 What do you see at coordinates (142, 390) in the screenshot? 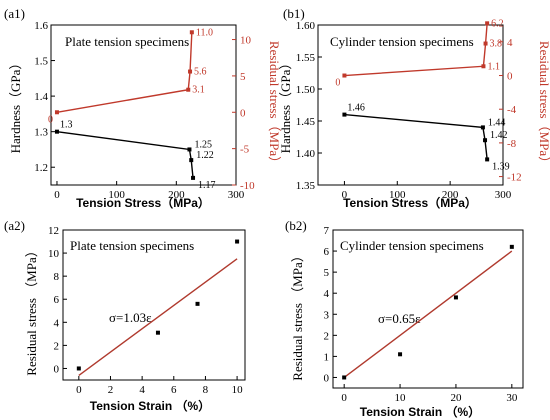
I see `x-tick-label: 4` at bounding box center [142, 390].